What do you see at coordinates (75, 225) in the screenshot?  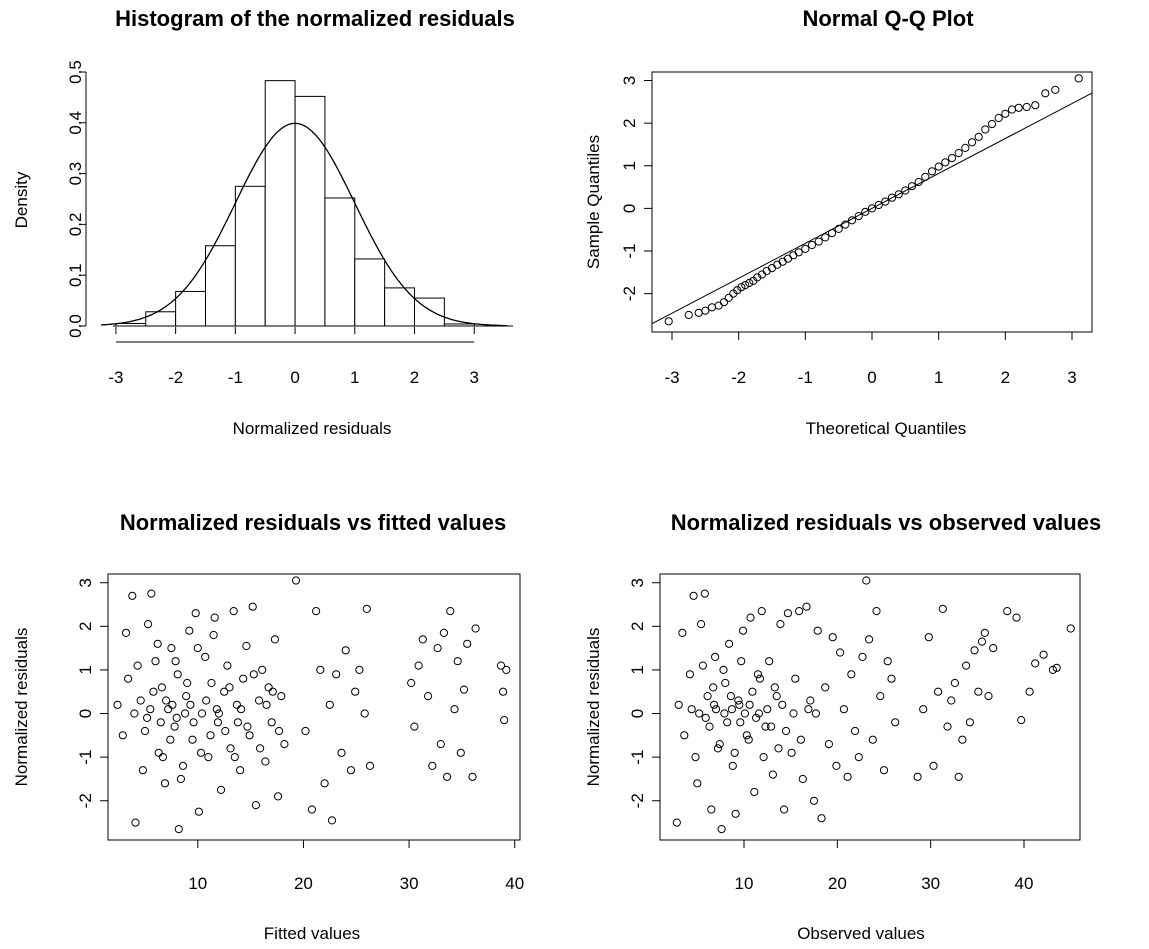 I see `y-tick-label: 0.2` at bounding box center [75, 225].